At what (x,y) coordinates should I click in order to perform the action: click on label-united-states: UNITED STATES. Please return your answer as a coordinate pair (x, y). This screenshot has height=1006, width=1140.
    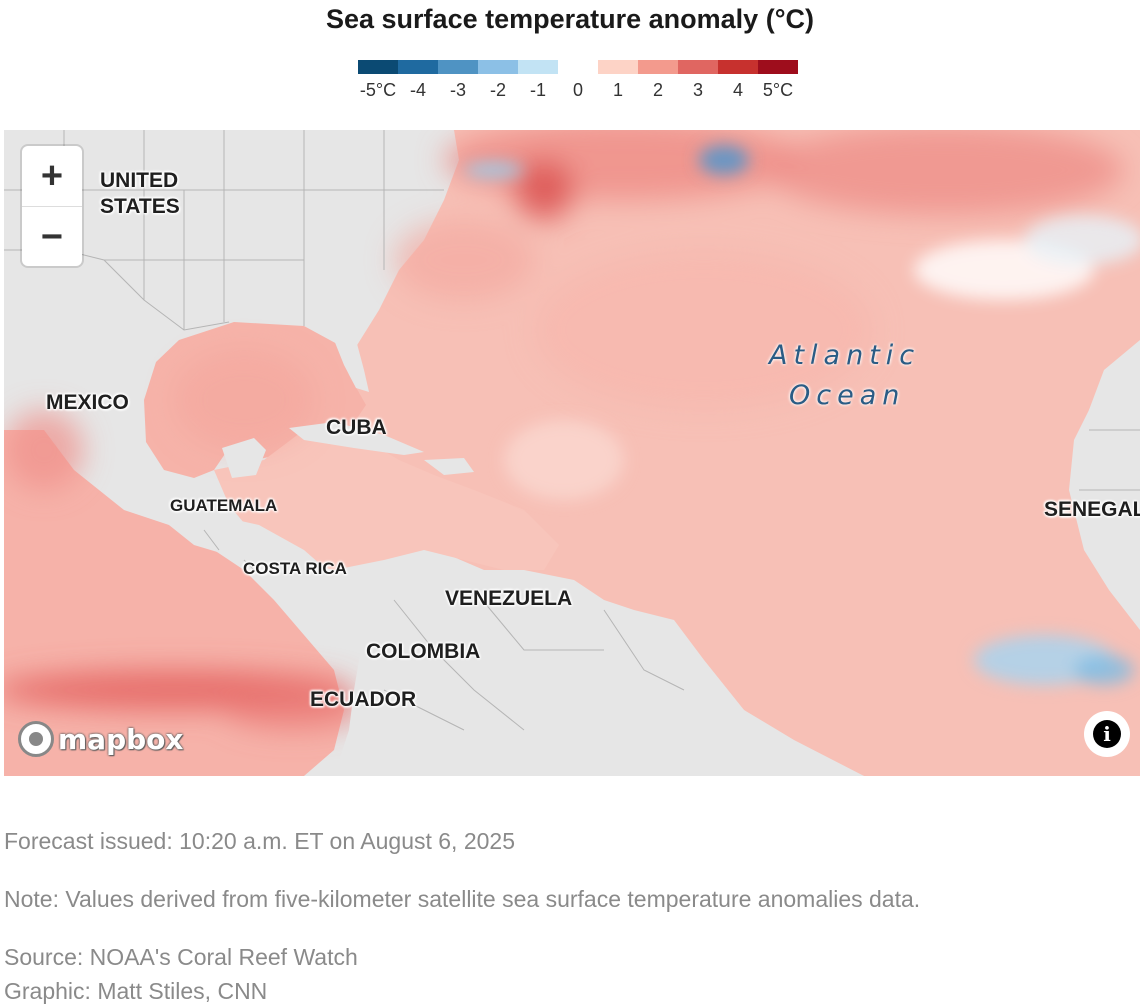
    Looking at the image, I should click on (140, 193).